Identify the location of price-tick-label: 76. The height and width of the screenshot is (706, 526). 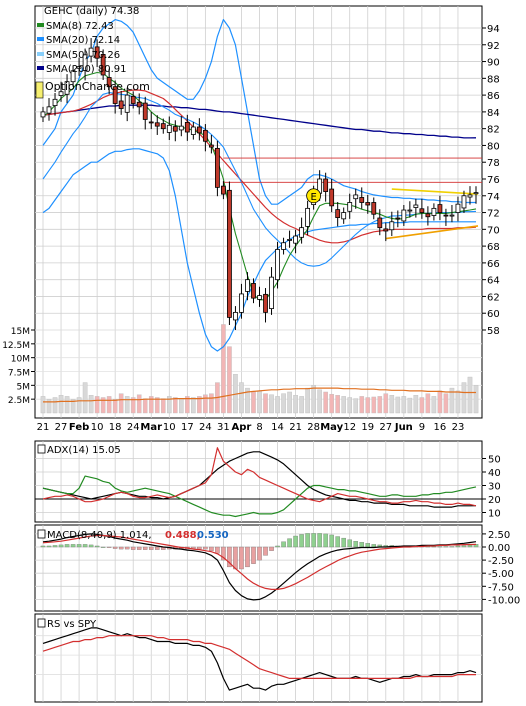
(493, 180).